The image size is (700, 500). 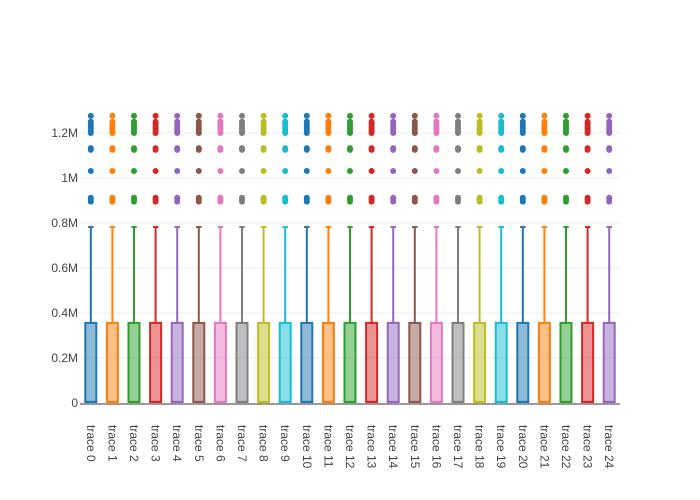 What do you see at coordinates (609, 447) in the screenshot?
I see `x-tick-label: trace 24` at bounding box center [609, 447].